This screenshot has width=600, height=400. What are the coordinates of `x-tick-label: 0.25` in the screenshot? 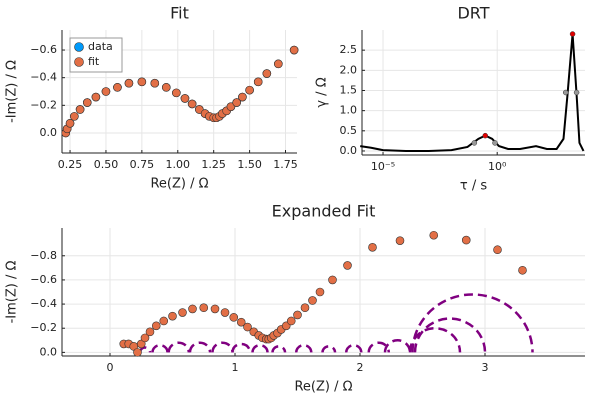 It's located at (70, 164).